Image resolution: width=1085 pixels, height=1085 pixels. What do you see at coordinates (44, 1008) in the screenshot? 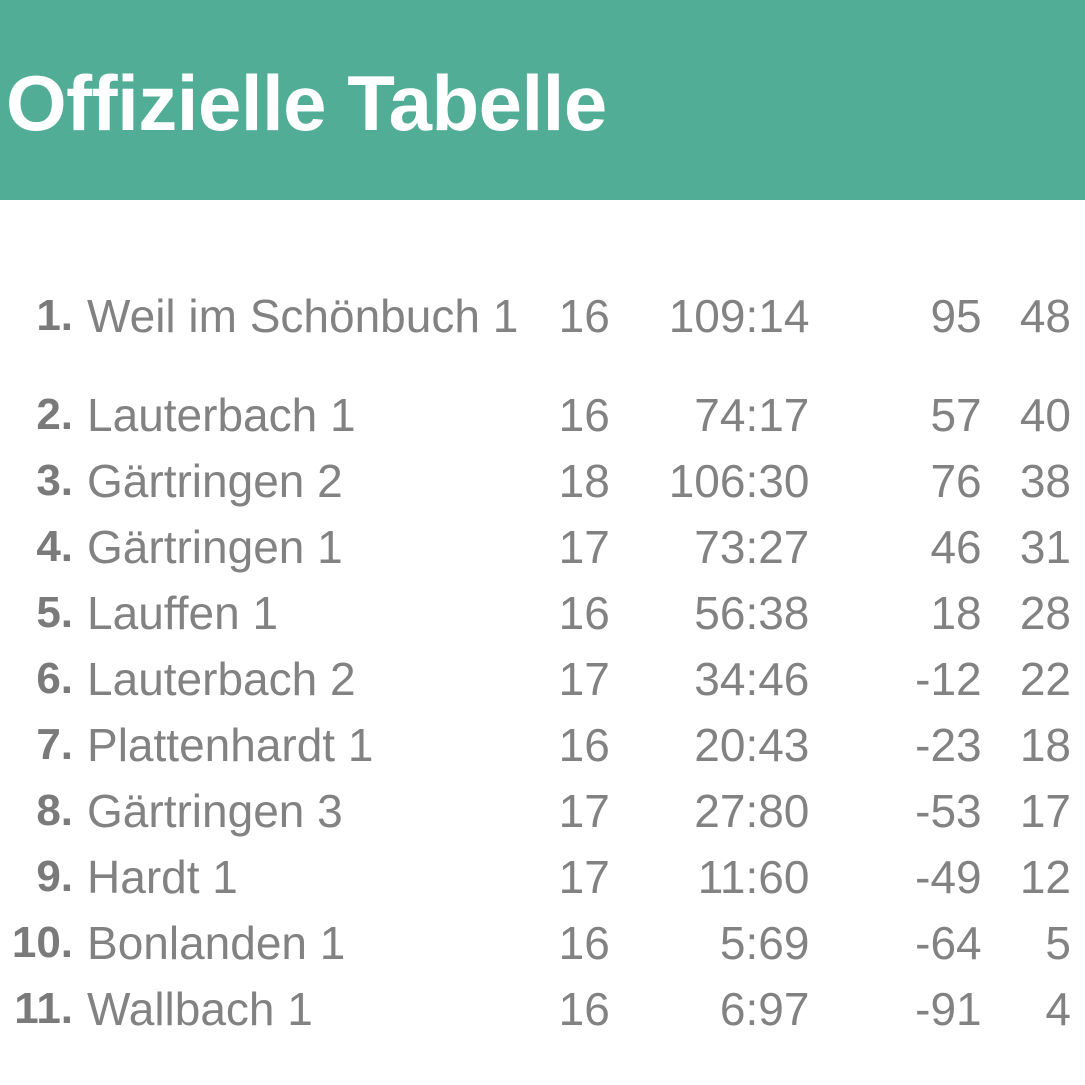
I see `rank-cell: 11.` at bounding box center [44, 1008].